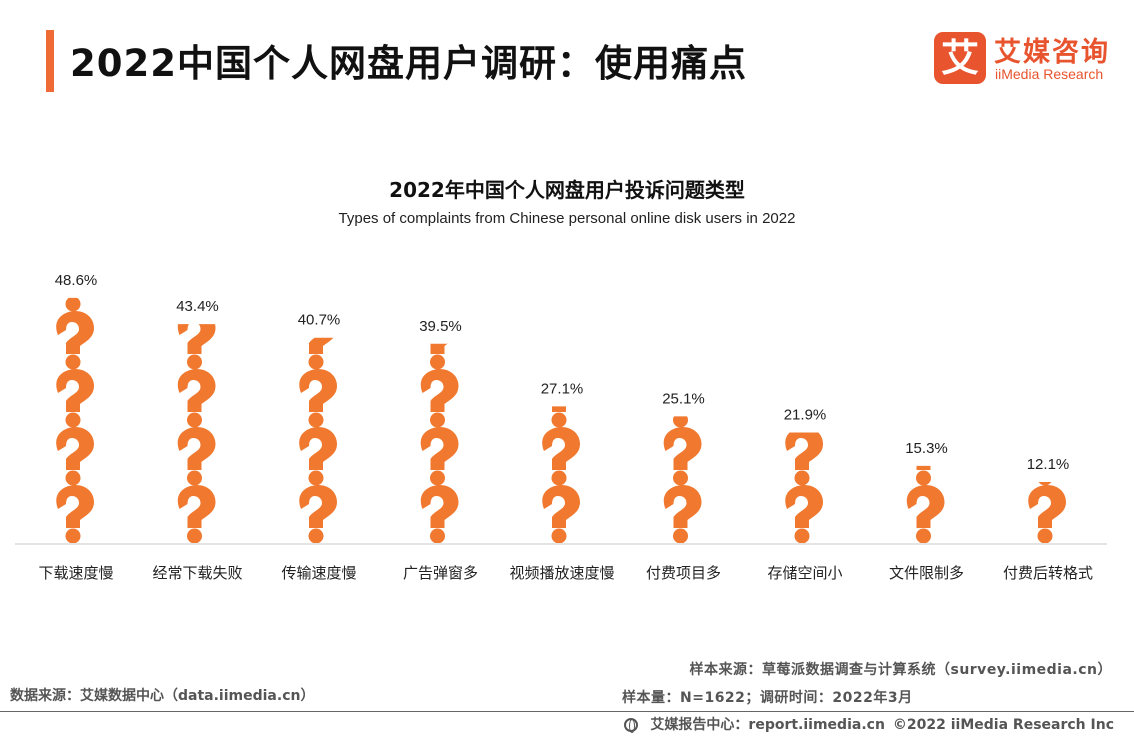  What do you see at coordinates (805, 415) in the screenshot?
I see `value-label: 21.9%` at bounding box center [805, 415].